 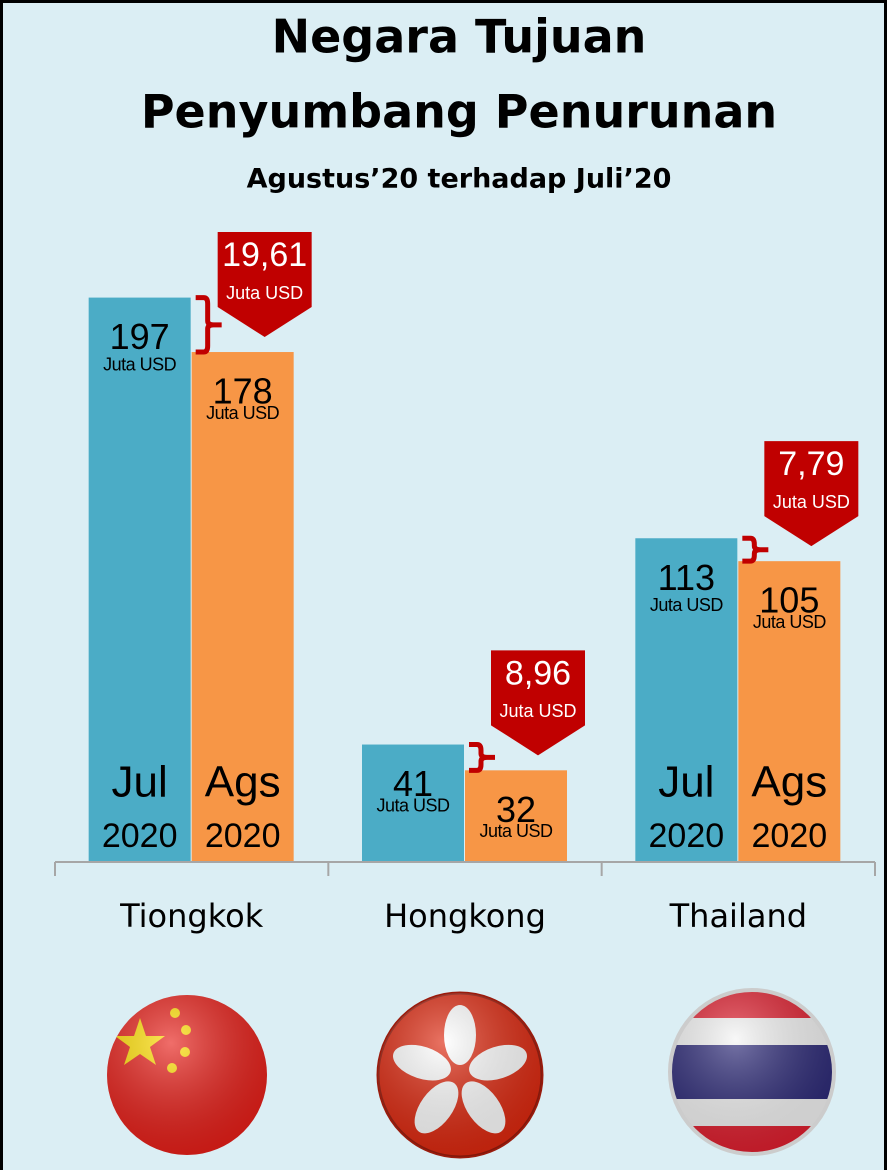 I want to click on flag-china, so click(x=187, y=1075).